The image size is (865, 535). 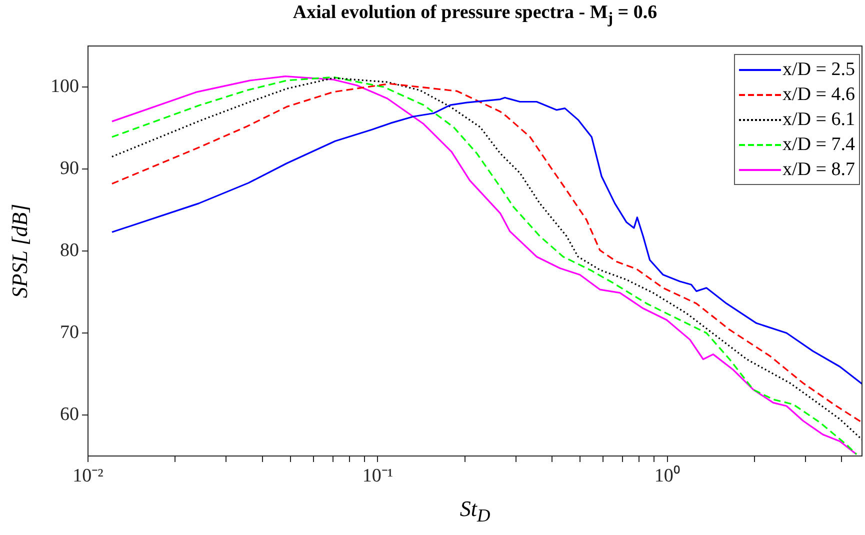 I want to click on legend-label: x/D = 7.4, so click(x=818, y=145).